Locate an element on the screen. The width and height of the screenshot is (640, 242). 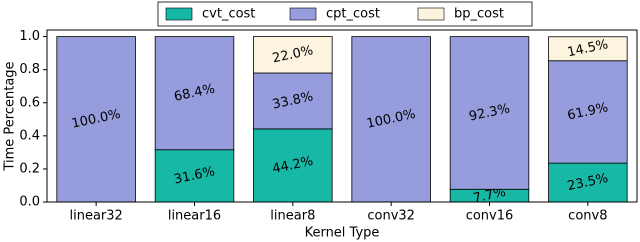
legend-box is located at coordinates (345, 14).